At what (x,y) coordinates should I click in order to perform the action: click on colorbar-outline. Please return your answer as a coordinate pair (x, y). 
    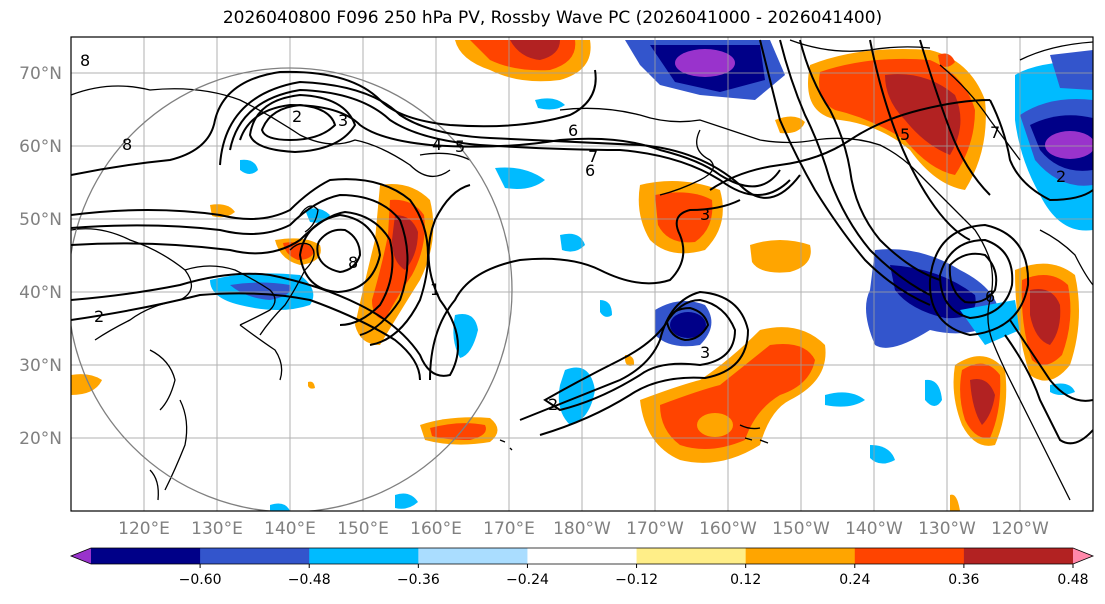
    Looking at the image, I should click on (582, 556).